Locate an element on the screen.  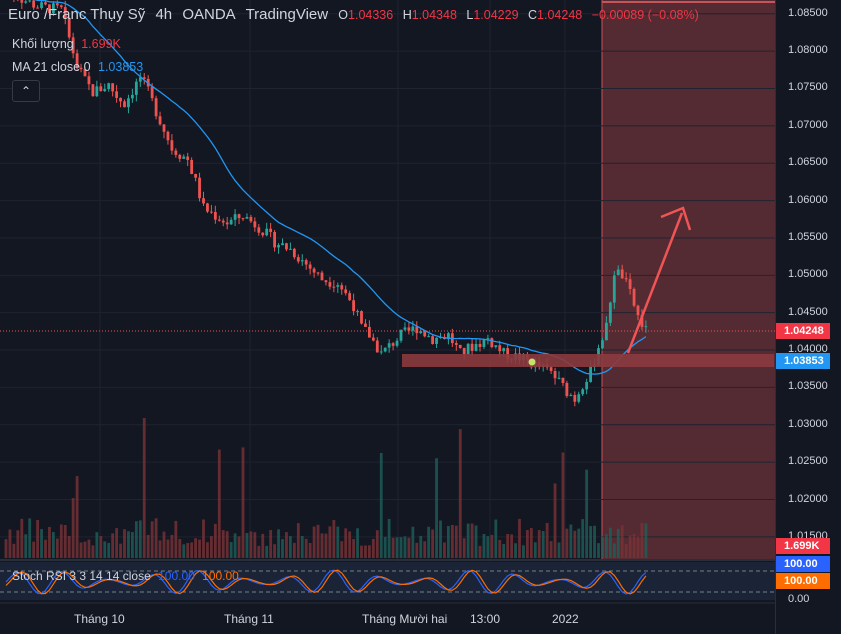
symbol-name: Euro /Franc Thụy Sỹ is located at coordinates (77, 14).